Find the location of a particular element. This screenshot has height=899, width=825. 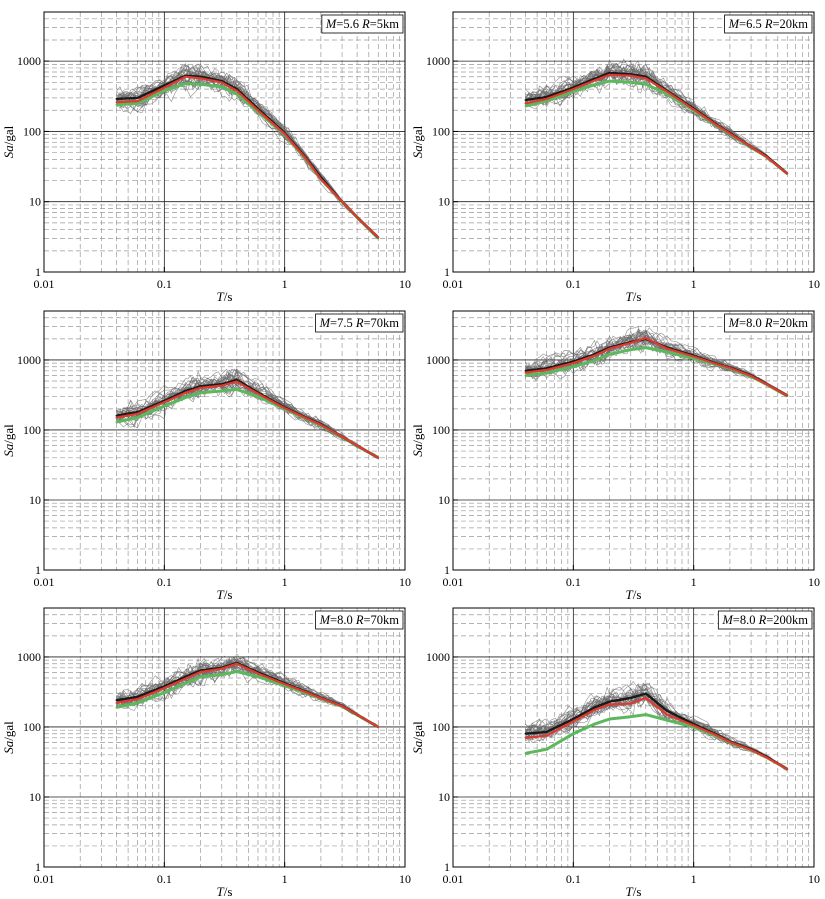

scenario-label: M=7.5 R=70km is located at coordinates (359, 323).